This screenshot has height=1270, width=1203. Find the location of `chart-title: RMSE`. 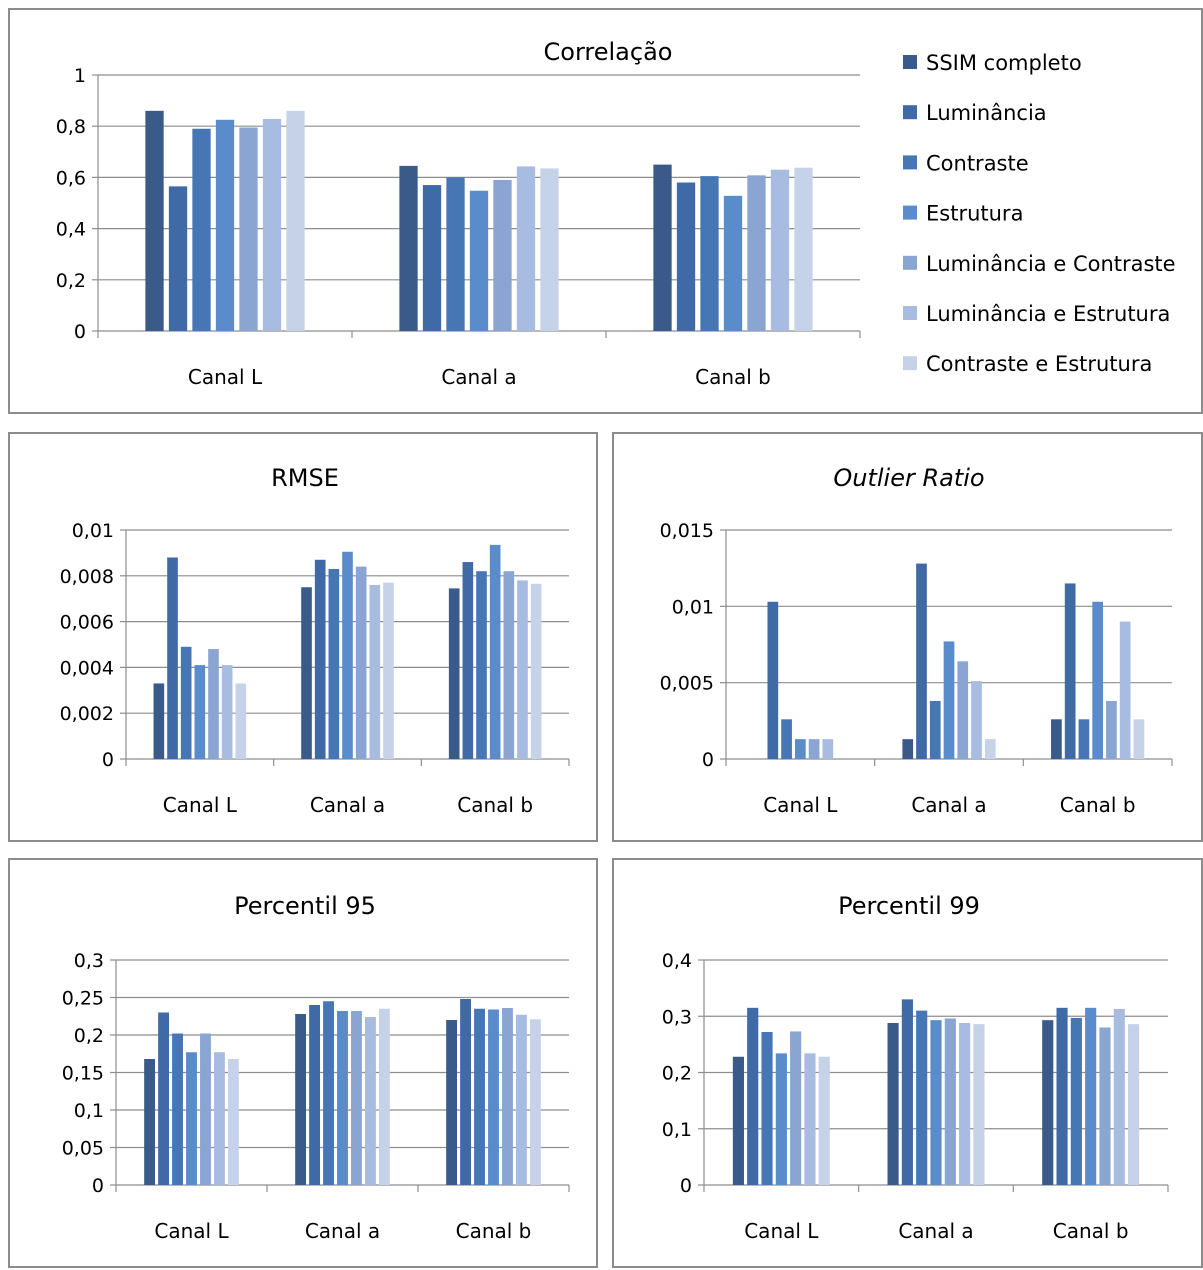

chart-title: RMSE is located at coordinates (305, 478).